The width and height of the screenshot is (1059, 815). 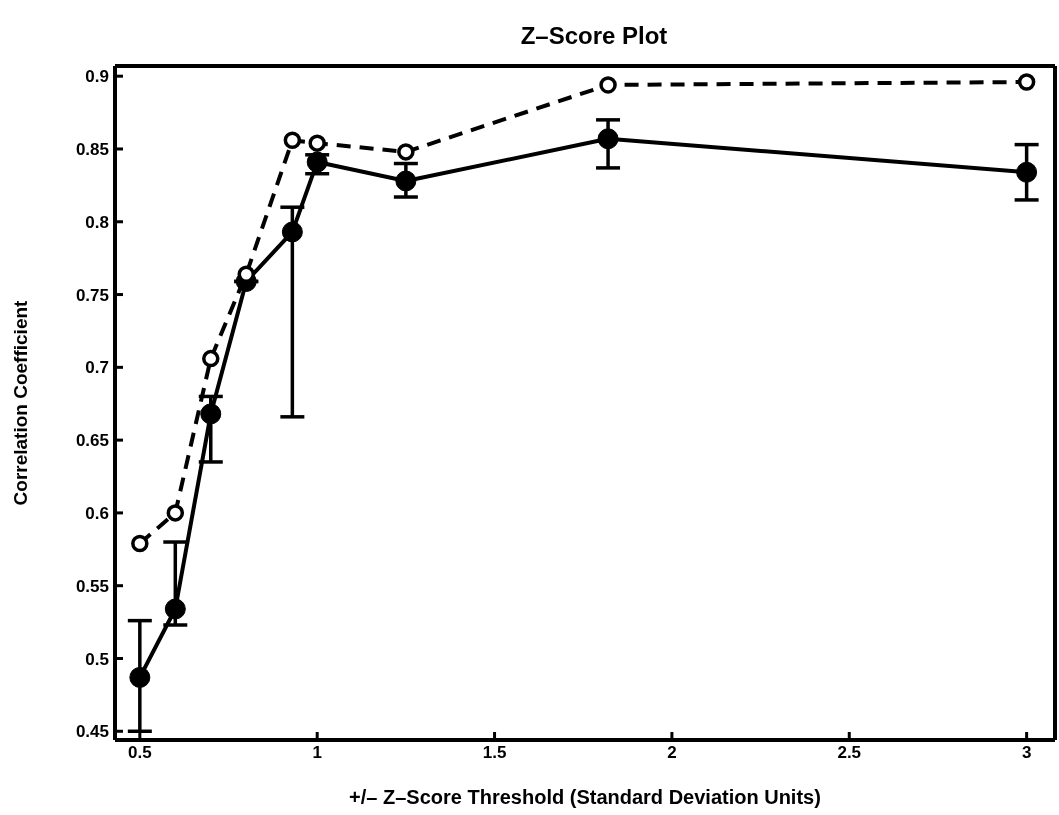 I want to click on y-tick-label: 0.5, so click(x=97, y=659).